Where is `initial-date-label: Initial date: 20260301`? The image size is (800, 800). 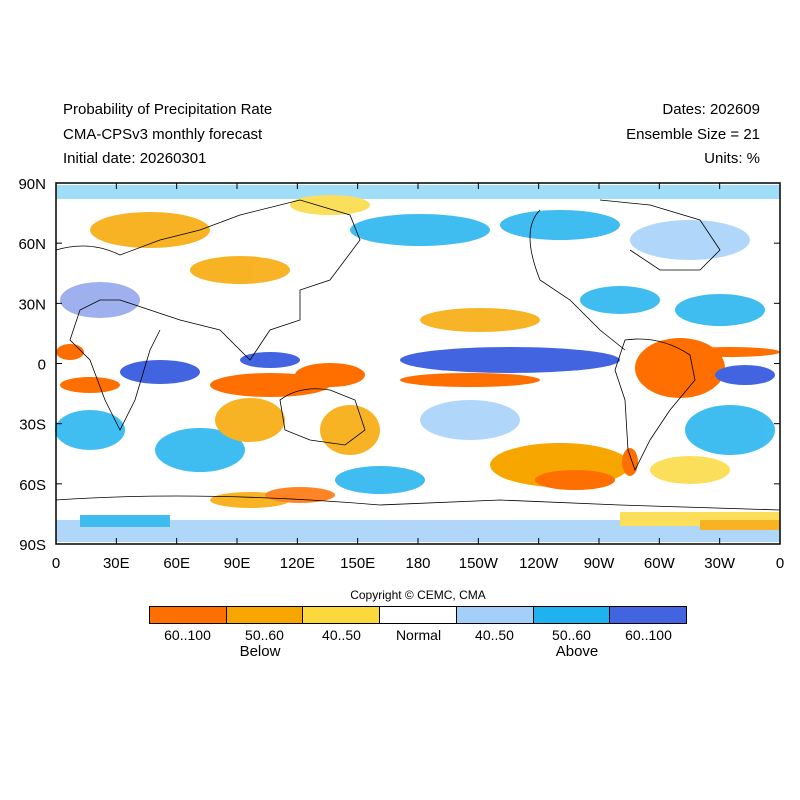 initial-date-label: Initial date: 20260301 is located at coordinates (135, 158).